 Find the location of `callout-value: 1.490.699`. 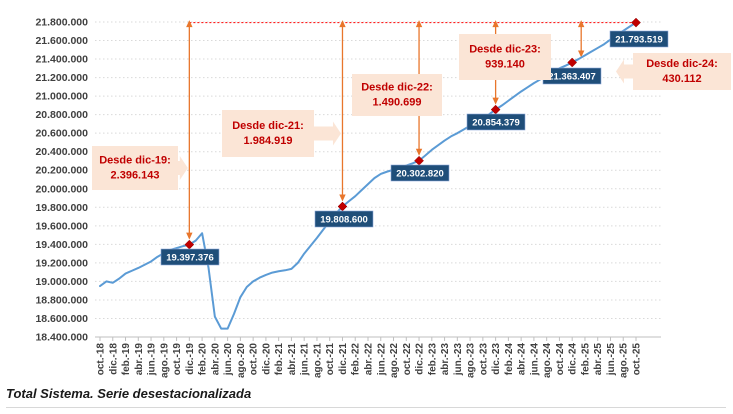

callout-value: 1.490.699 is located at coordinates (397, 103).